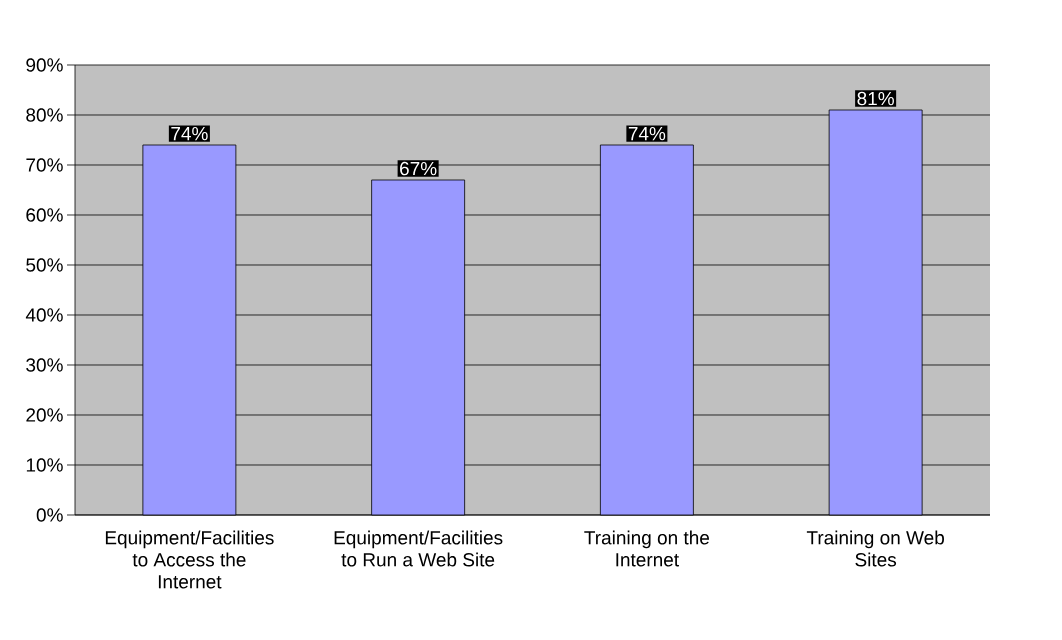 This screenshot has width=1062, height=640. Describe the element at coordinates (44, 265) in the screenshot. I see `y-tick-label: 50%` at that location.